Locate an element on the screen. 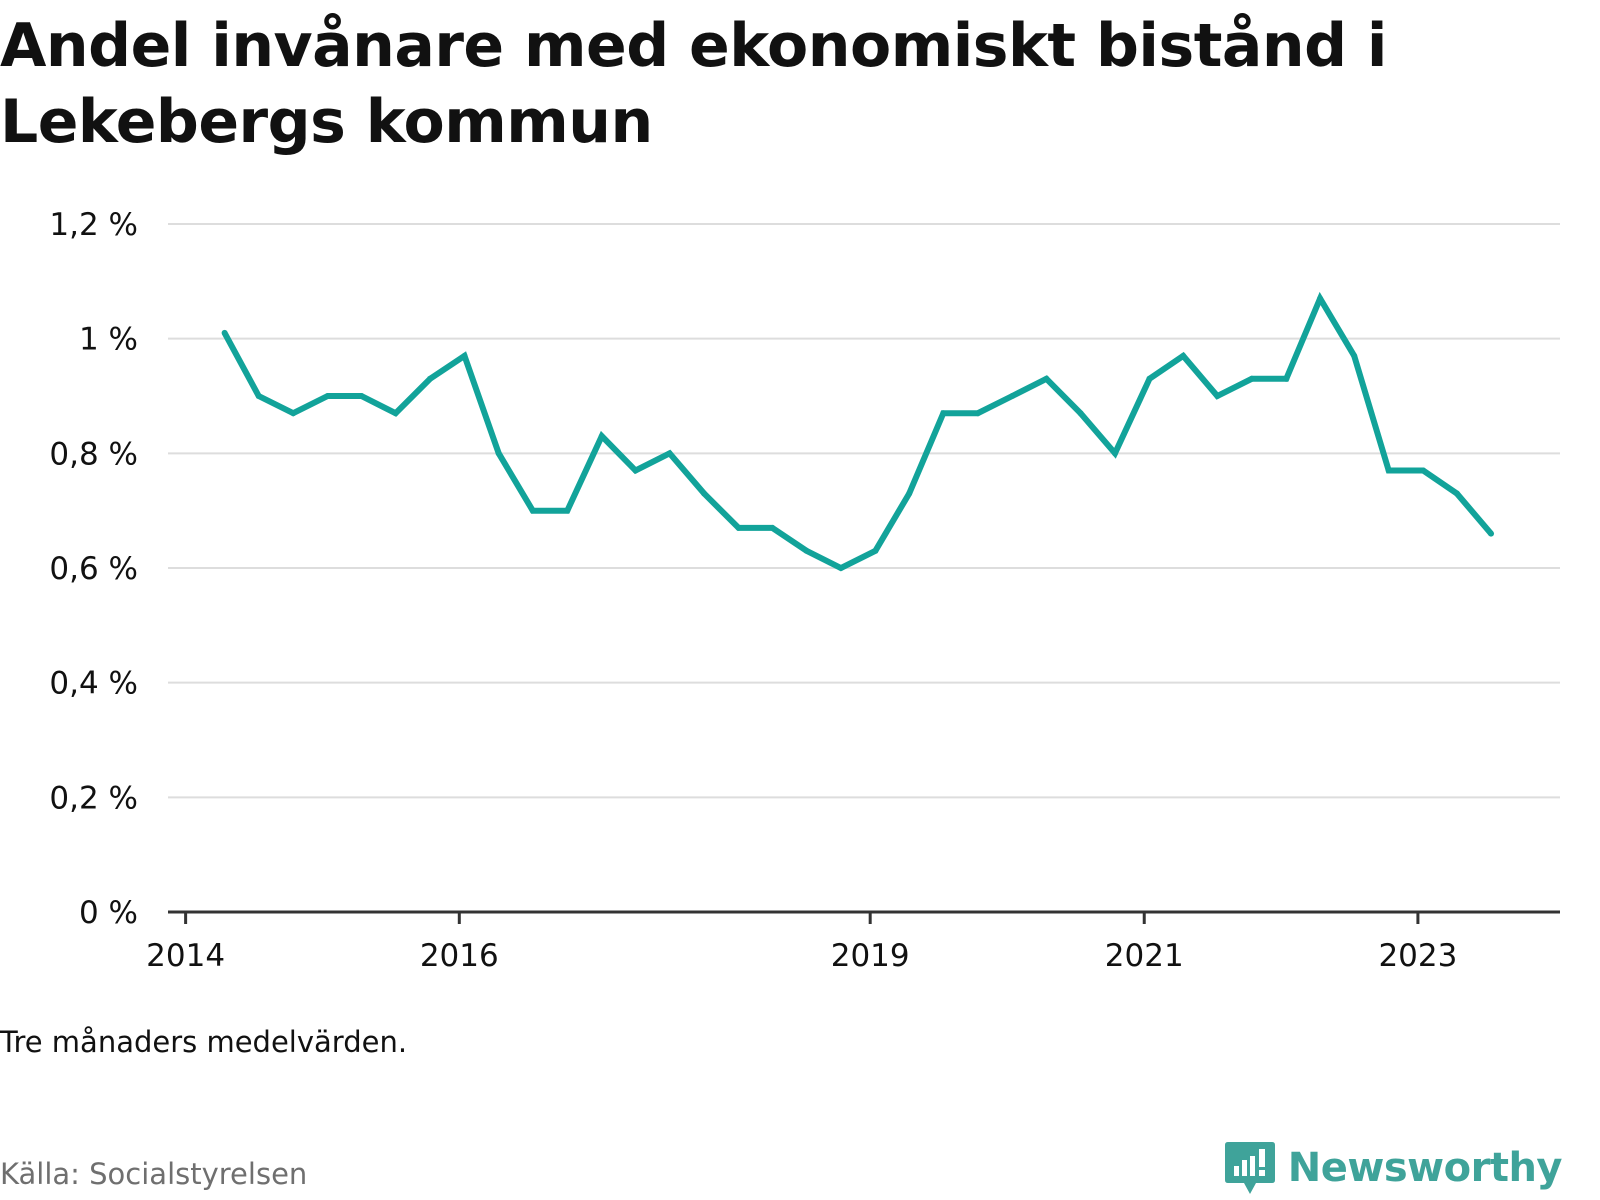 Image resolution: width=1600 pixels, height=1200 pixels. y-tick-label: 1 % is located at coordinates (108, 340).